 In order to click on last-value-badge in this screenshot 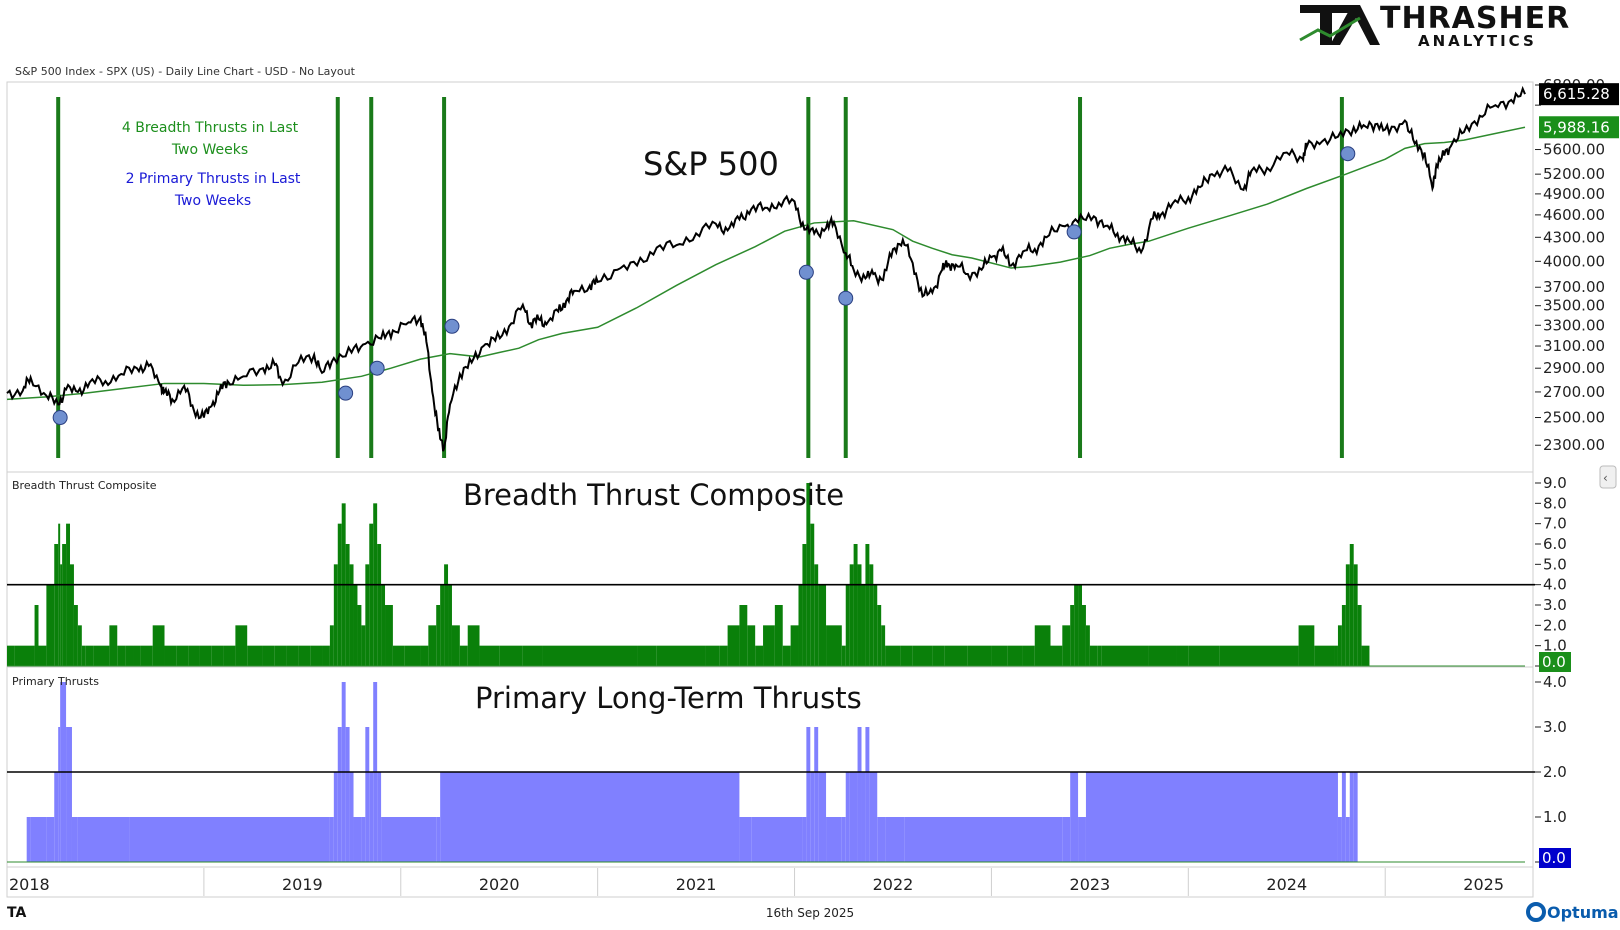, I will do `click(1555, 662)`.